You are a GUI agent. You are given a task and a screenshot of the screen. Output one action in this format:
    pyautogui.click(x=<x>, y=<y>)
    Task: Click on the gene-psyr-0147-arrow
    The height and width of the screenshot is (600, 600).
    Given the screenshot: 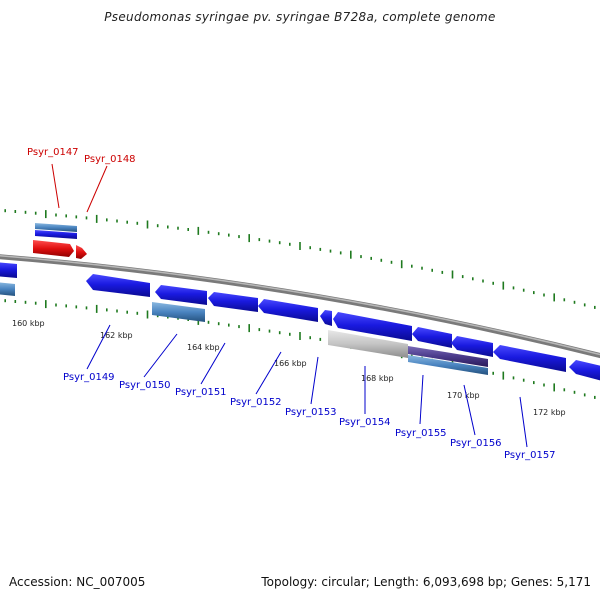 What is the action you would take?
    pyautogui.click(x=53, y=248)
    